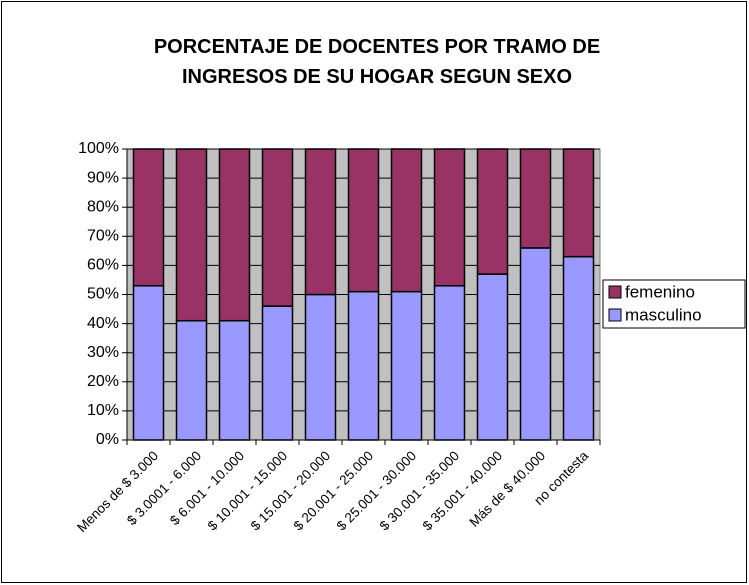 This screenshot has height=585, width=749. What do you see at coordinates (103, 236) in the screenshot?
I see `y-tick-label: 70%` at bounding box center [103, 236].